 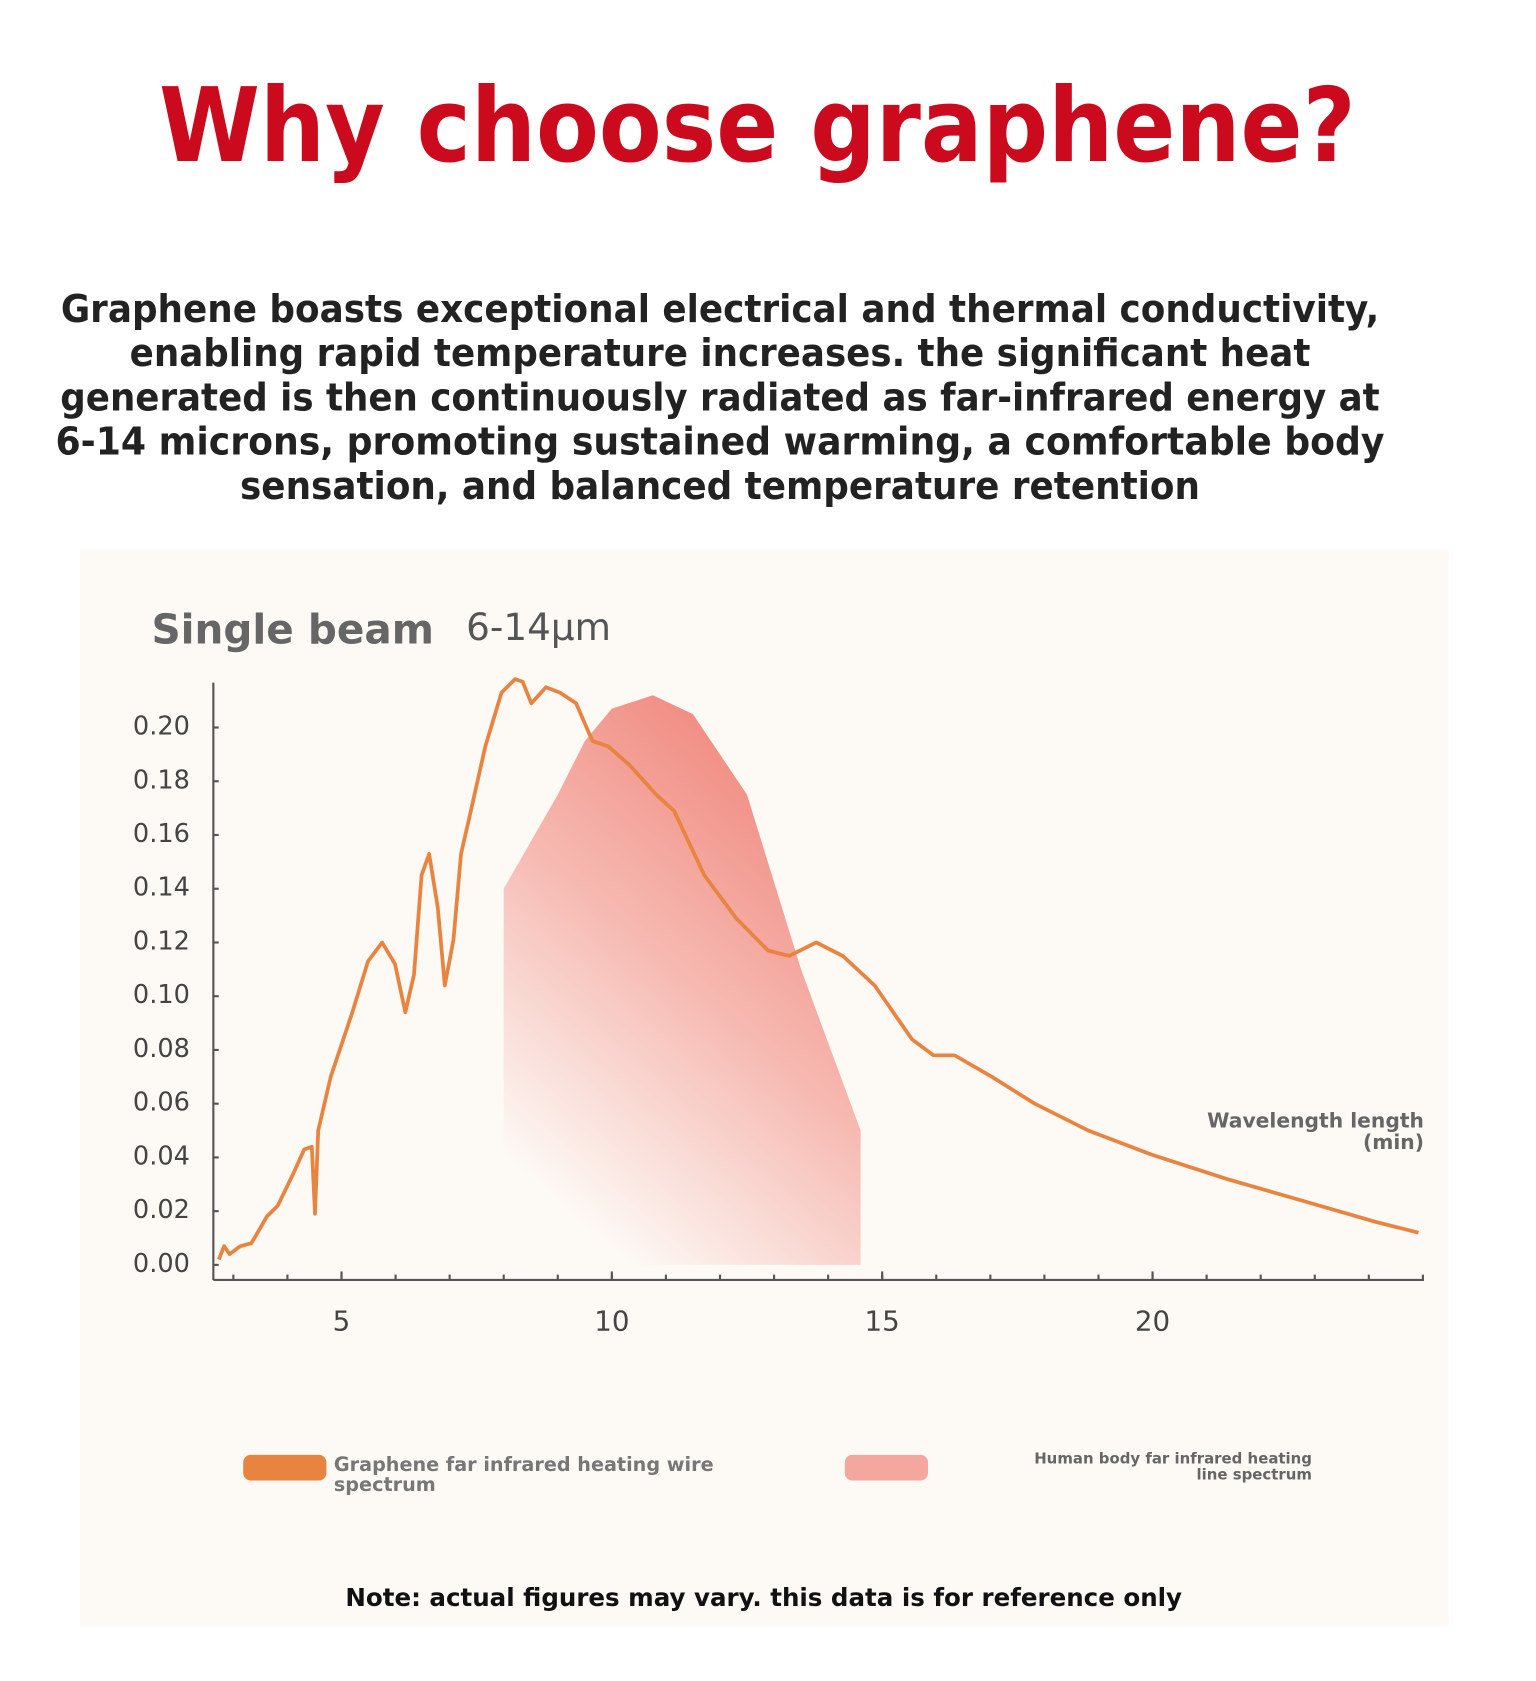 What do you see at coordinates (161, 834) in the screenshot?
I see `y-tick-label: 0.16` at bounding box center [161, 834].